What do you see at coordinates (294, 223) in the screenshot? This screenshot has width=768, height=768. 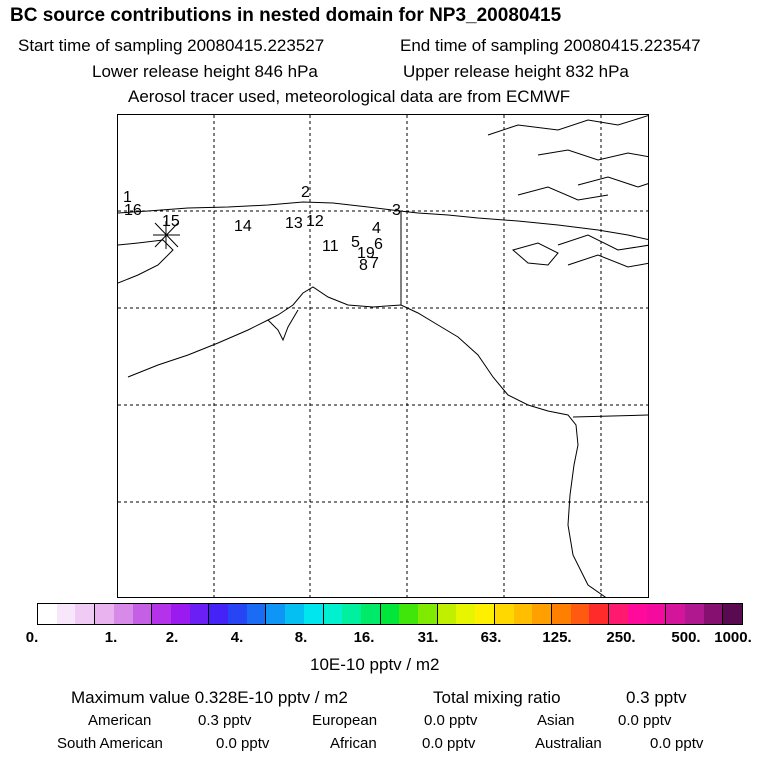 I see `sample-label-13: 13` at bounding box center [294, 223].